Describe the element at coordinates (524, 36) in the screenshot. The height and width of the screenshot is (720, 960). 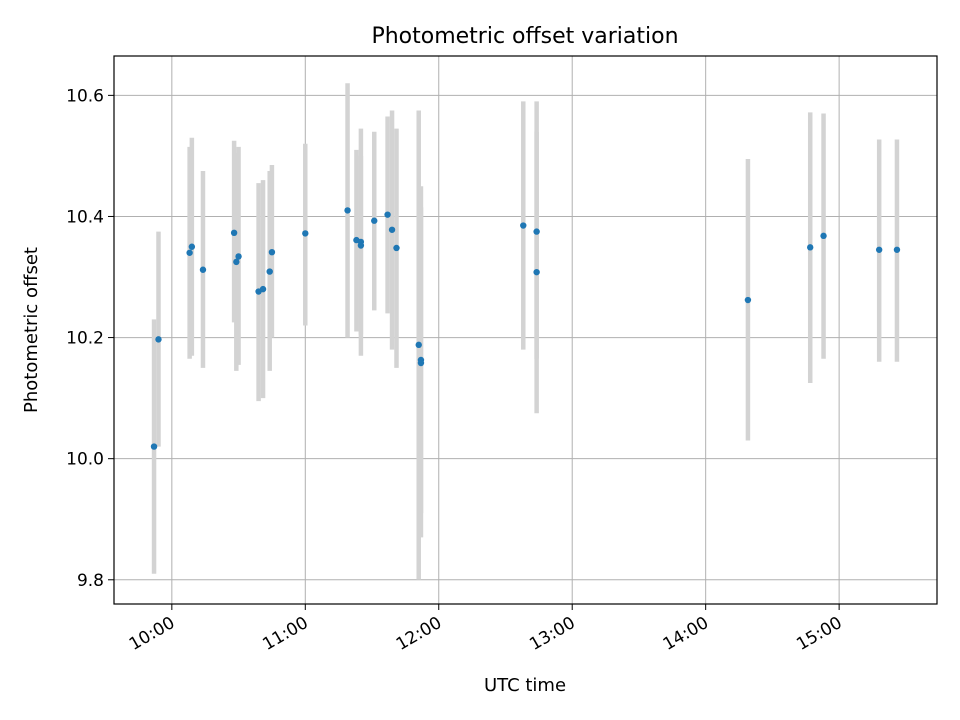
I see `chart-title: Photometric offset variation` at that location.